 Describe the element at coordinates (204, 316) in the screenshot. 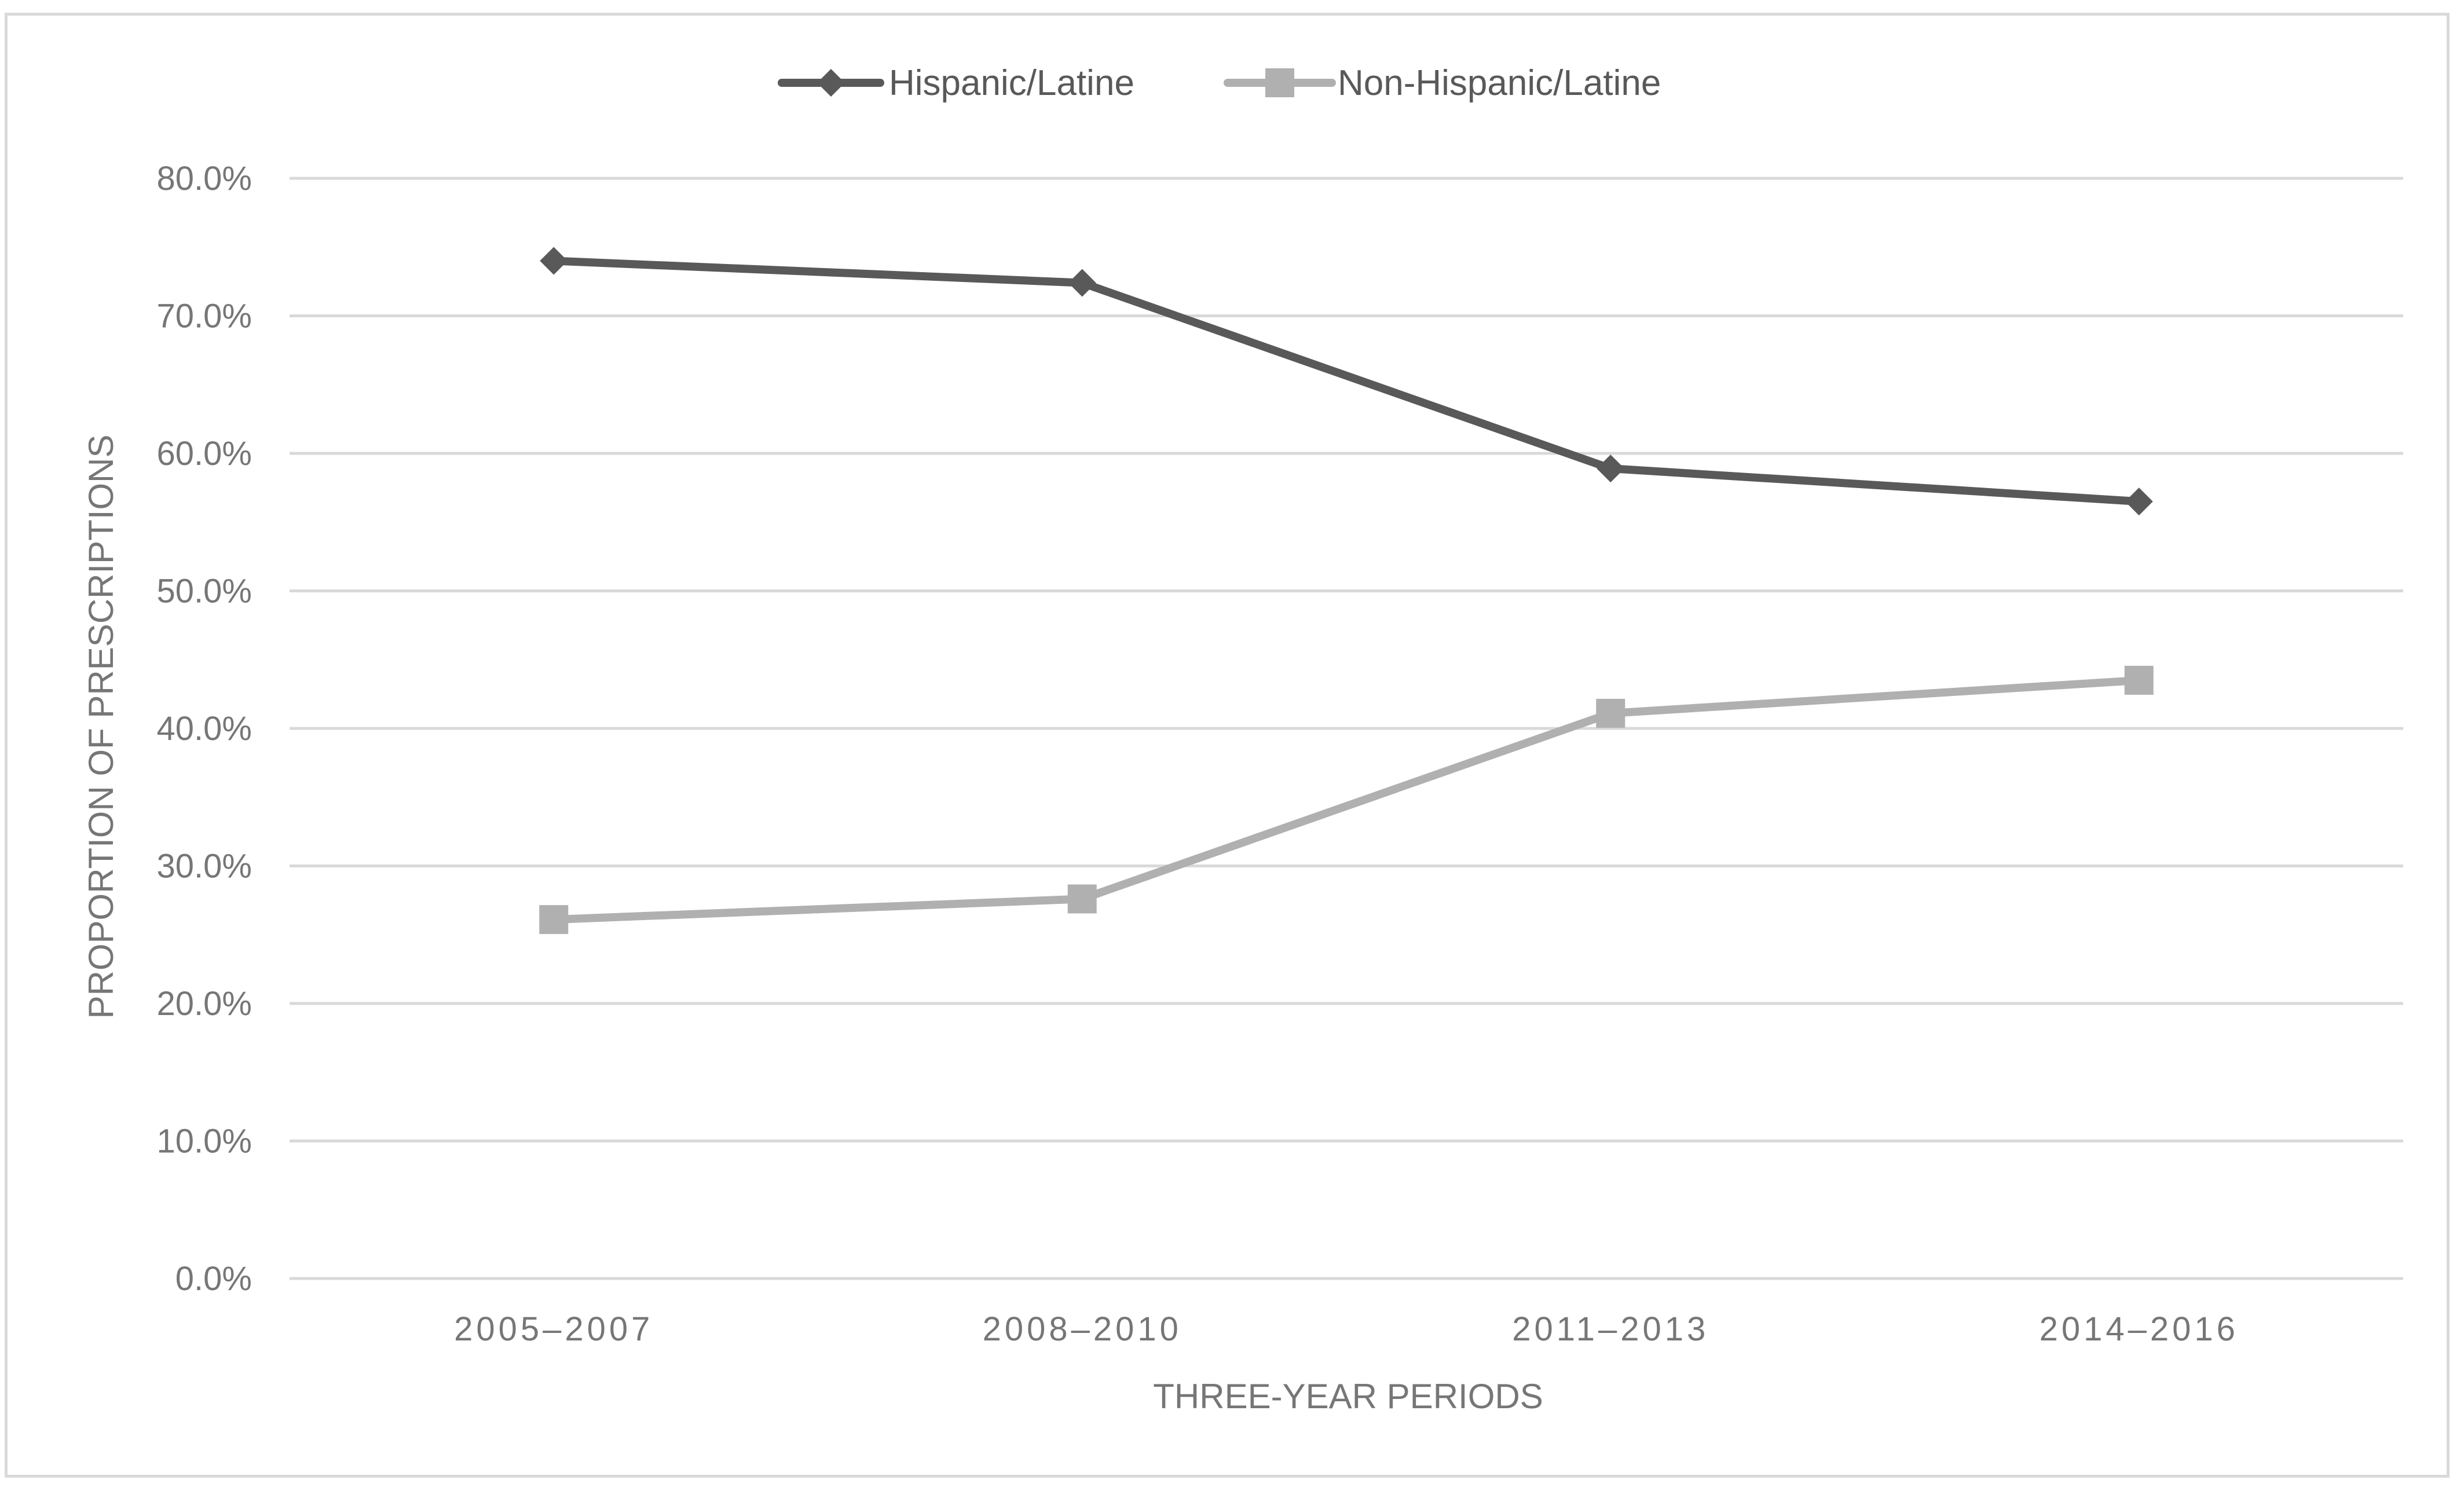

I see `y-tick-label: 70.0%` at that location.